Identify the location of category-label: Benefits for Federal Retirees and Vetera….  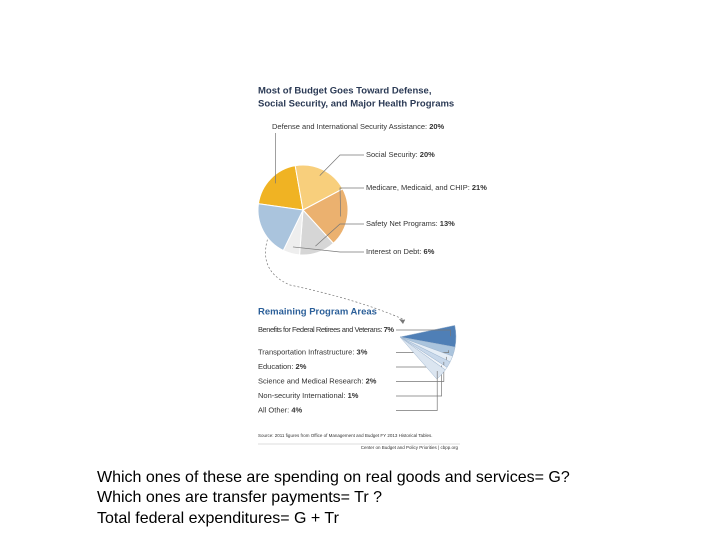
(320, 329).